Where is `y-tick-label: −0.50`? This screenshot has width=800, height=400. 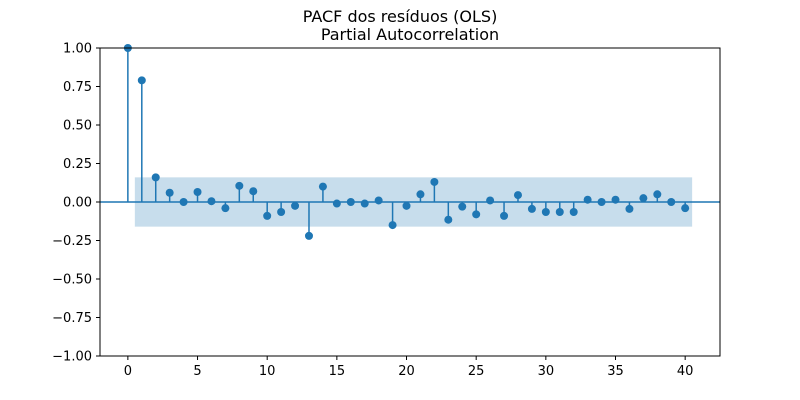
y-tick-label: −0.50 is located at coordinates (72, 280).